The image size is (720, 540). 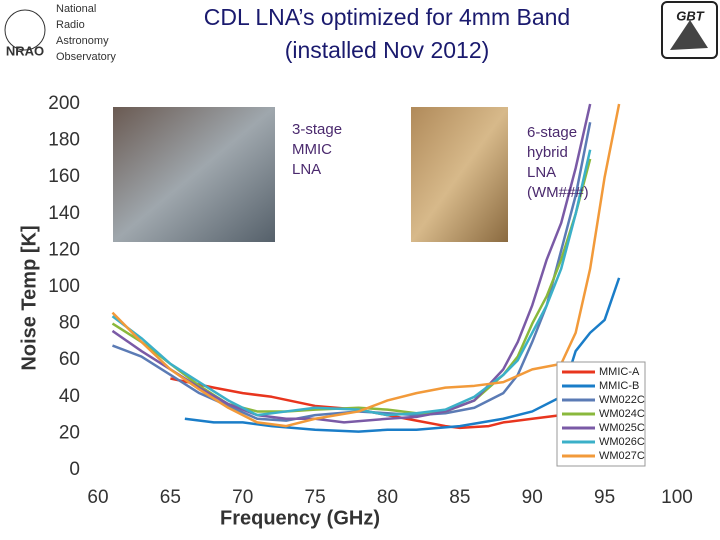 What do you see at coordinates (69, 396) in the screenshot?
I see `y-tick-label: 40` at bounding box center [69, 396].